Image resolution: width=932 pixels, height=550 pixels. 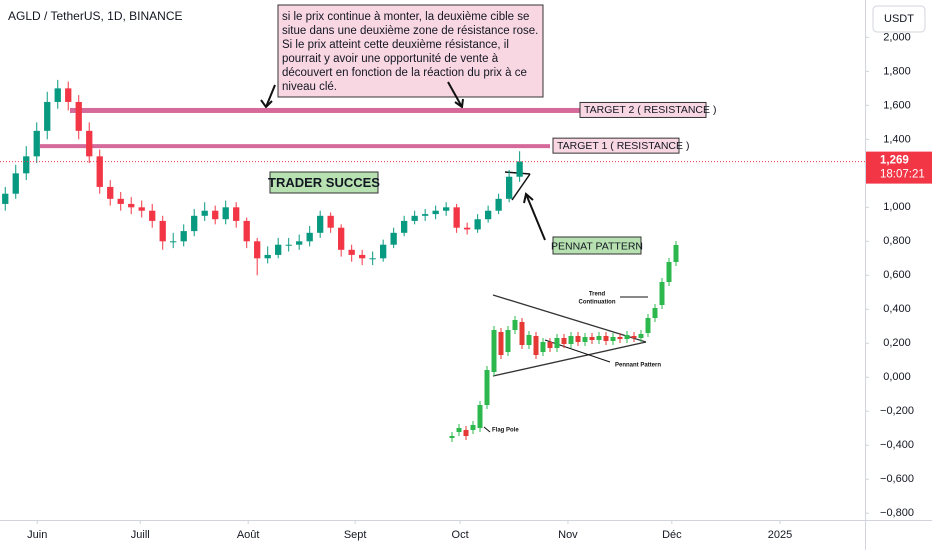 I want to click on currency: USDT, so click(x=899, y=19).